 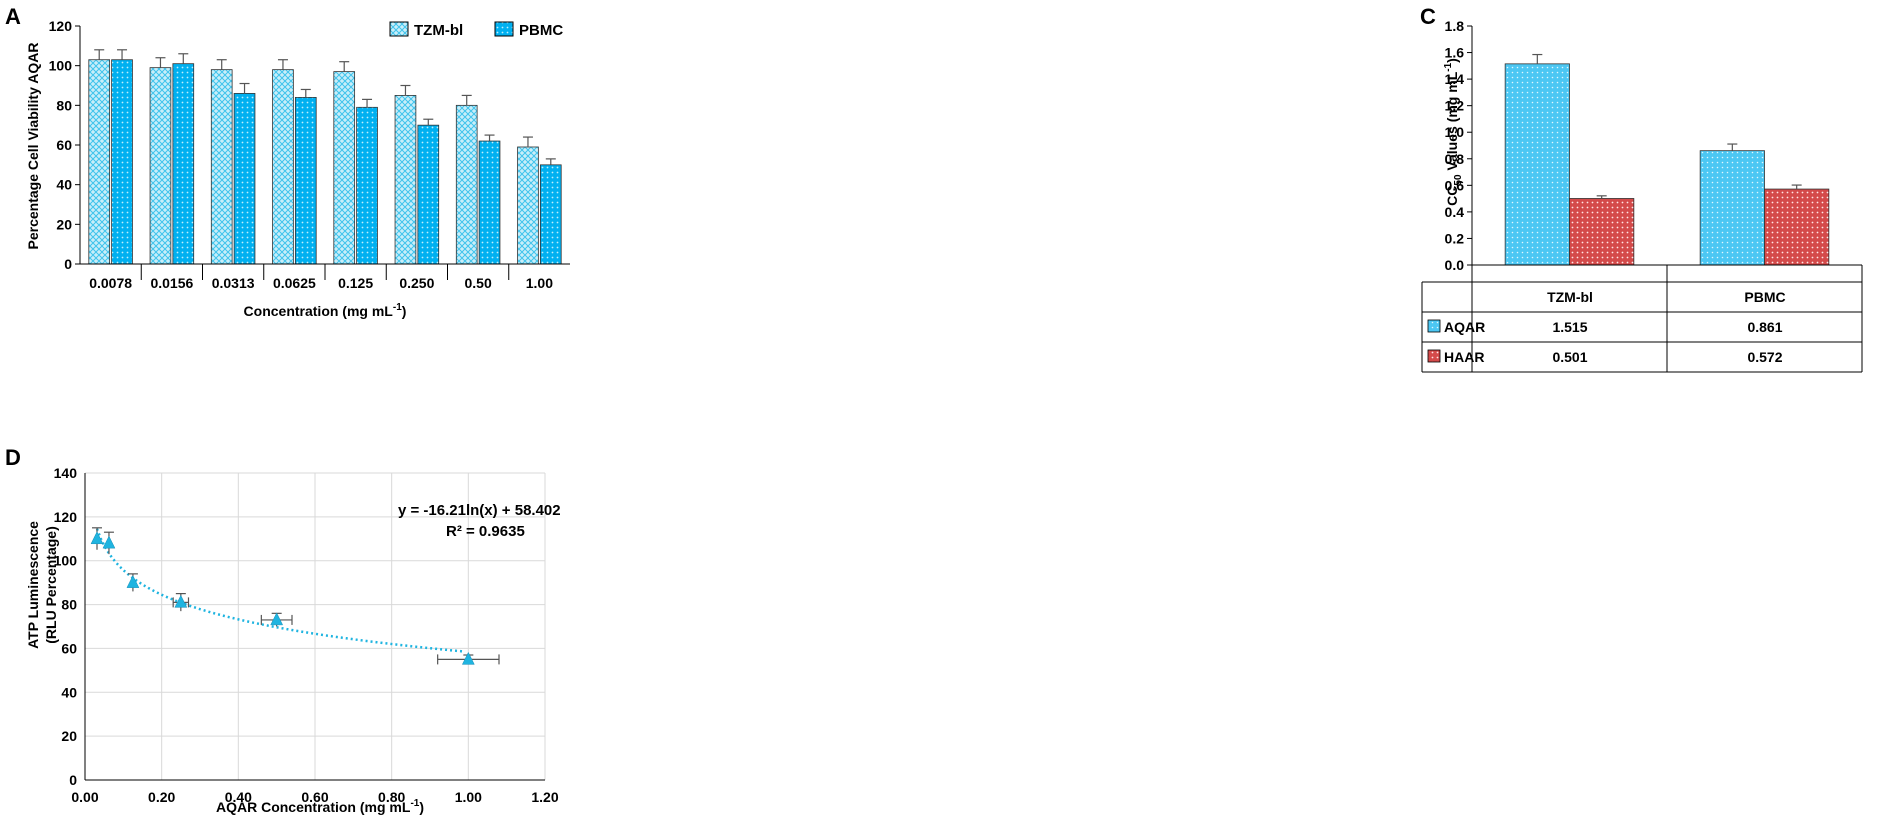 What do you see at coordinates (314, 797) in the screenshot?
I see `x-tick-label: 0.60` at bounding box center [314, 797].